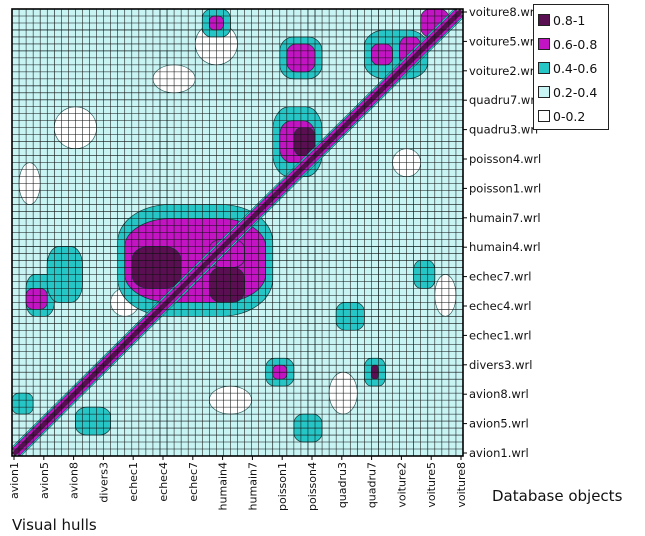 Image resolution: width=645 pixels, height=536 pixels. I want to click on x-tick-label: quadru3, so click(342, 485).